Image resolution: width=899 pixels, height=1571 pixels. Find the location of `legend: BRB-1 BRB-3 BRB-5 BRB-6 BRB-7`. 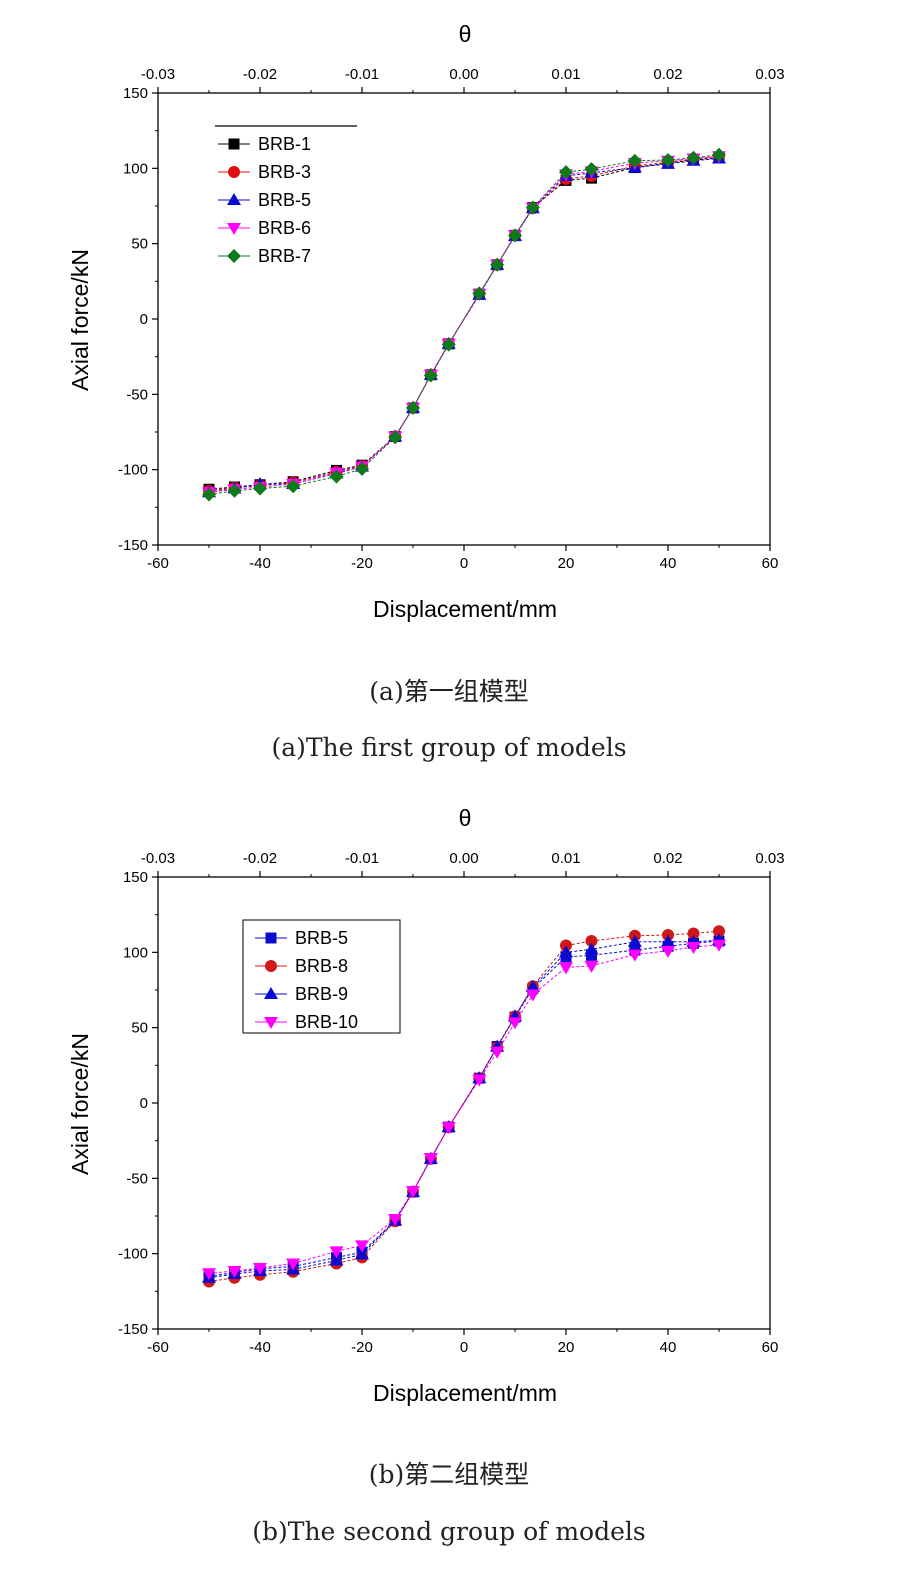

legend: BRB-1 BRB-3 BRB-5 BRB-6 BRB-7 is located at coordinates (286, 195).